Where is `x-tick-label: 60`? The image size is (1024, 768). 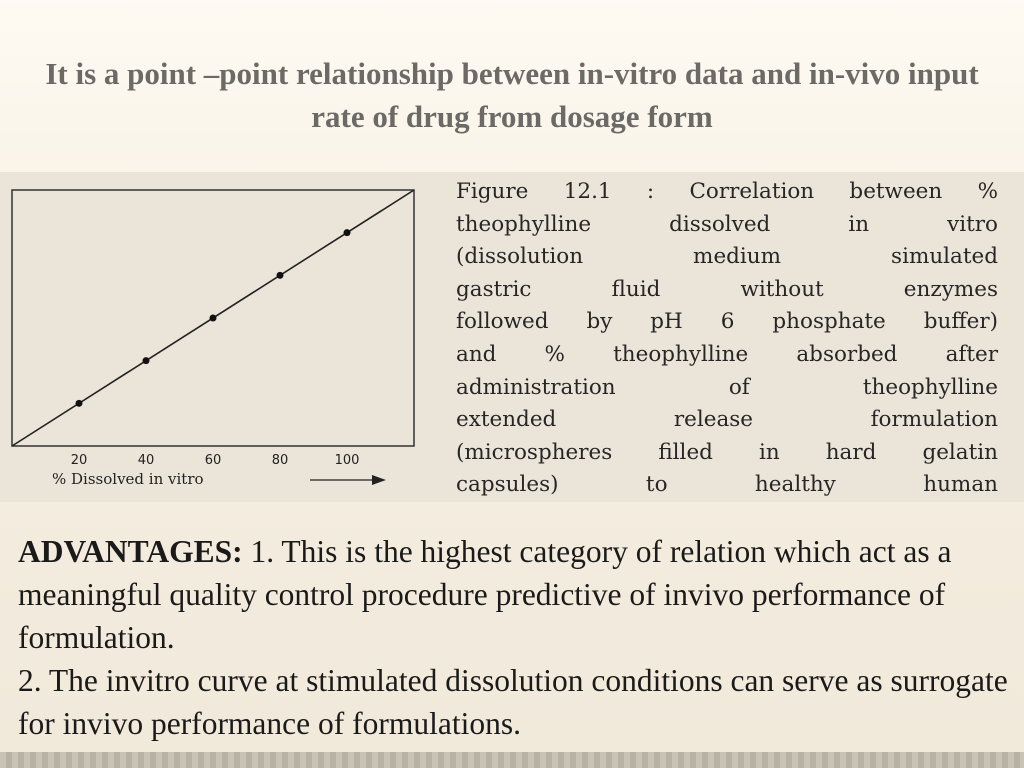
x-tick-label: 60 is located at coordinates (213, 460).